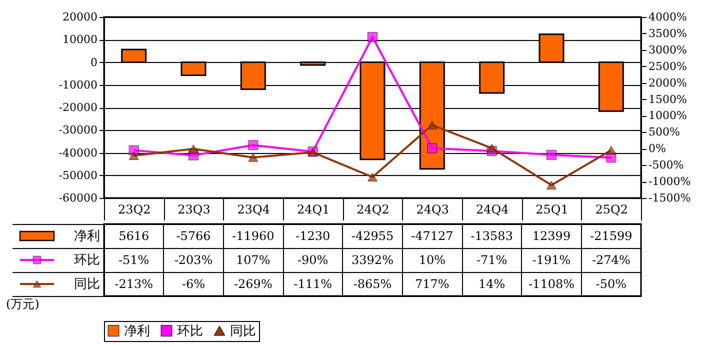  Describe the element at coordinates (87, 284) in the screenshot. I see `legend-label: 同比` at that location.